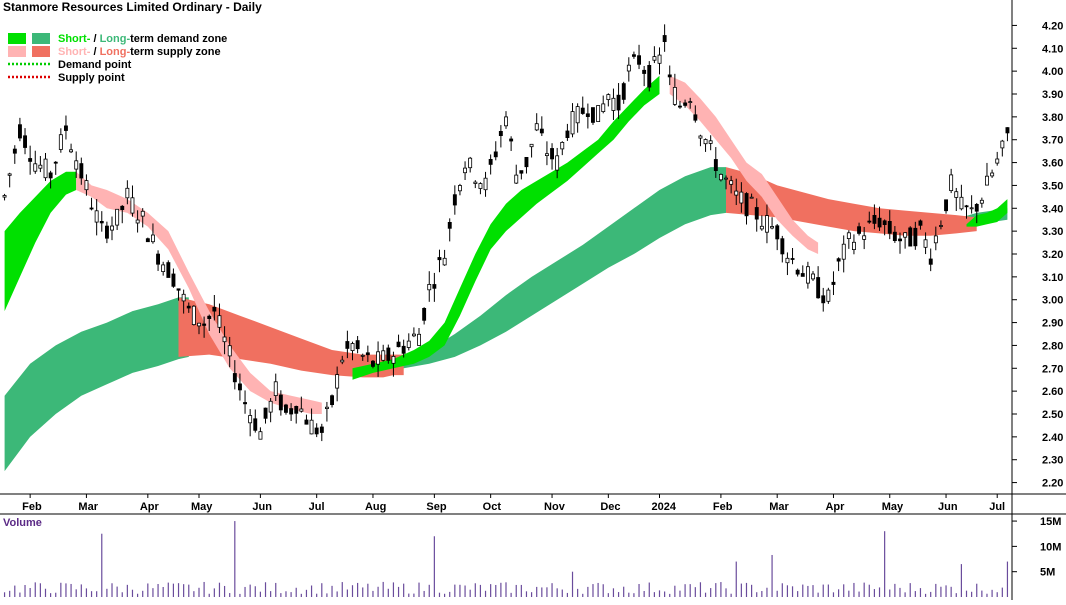 This screenshot has width=1066, height=605. What do you see at coordinates (115, 39) in the screenshot?
I see `legend-demand-zone-long-text: Long-` at bounding box center [115, 39].